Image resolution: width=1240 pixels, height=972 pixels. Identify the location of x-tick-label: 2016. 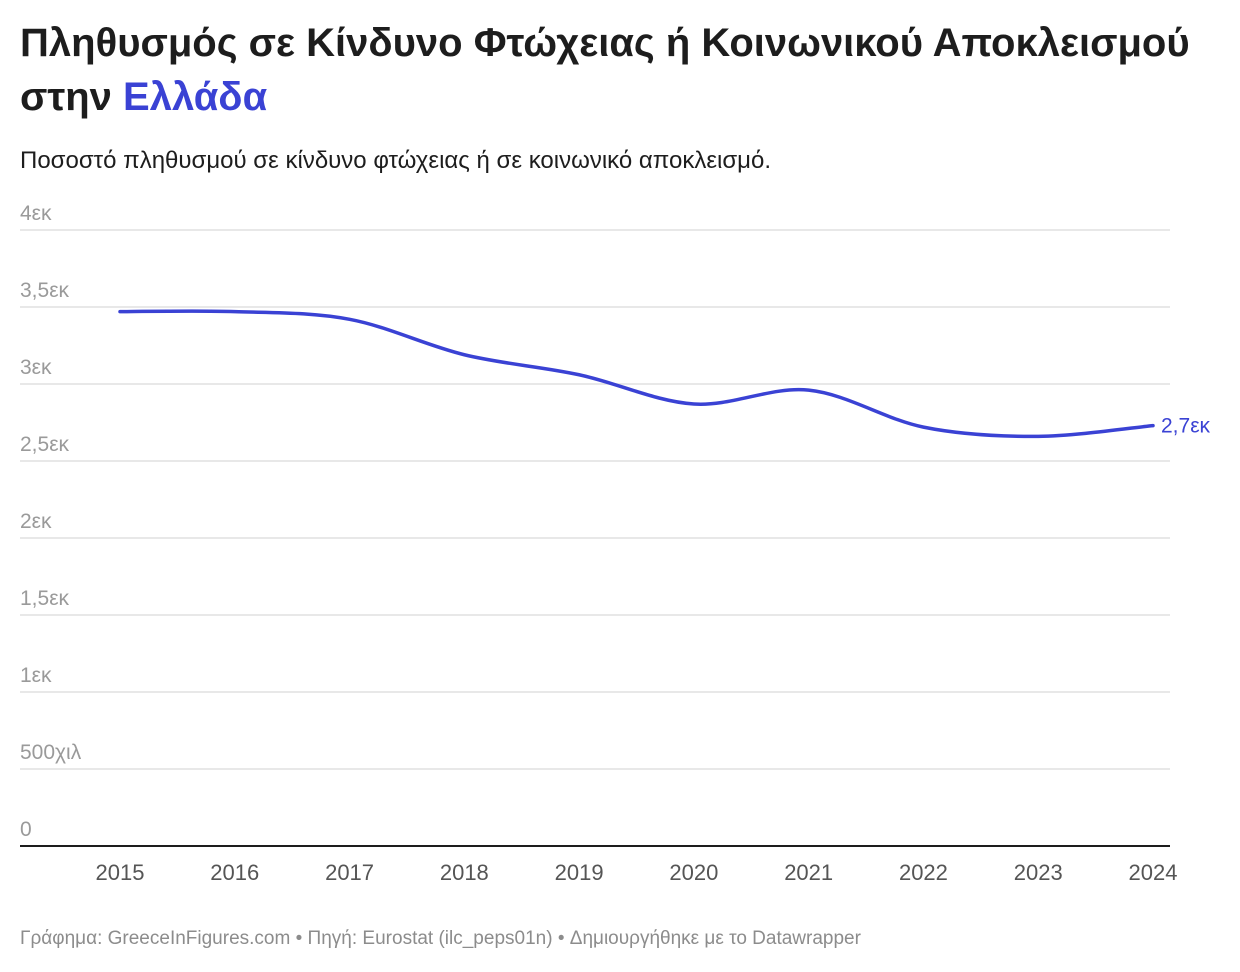
(234, 872).